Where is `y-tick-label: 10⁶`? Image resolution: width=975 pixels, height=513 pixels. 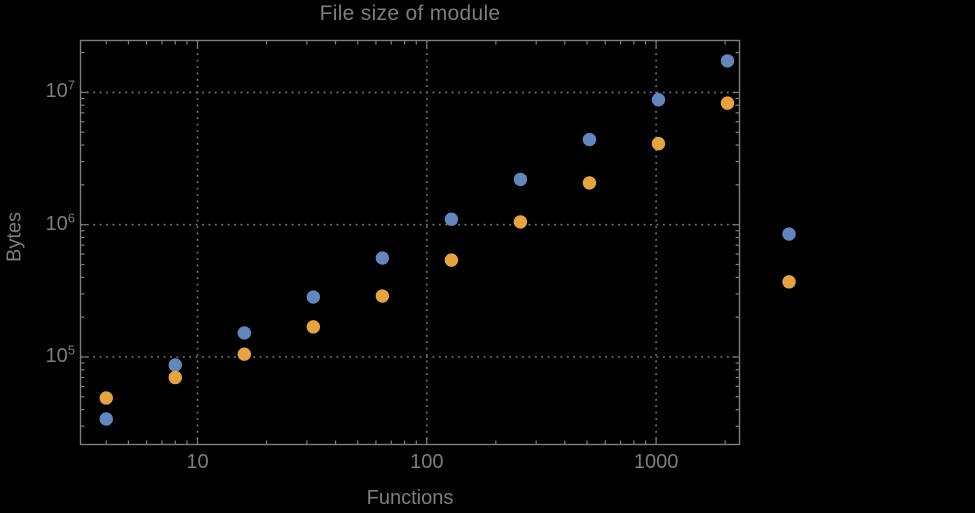
y-tick-label: 10⁶ is located at coordinates (60, 222).